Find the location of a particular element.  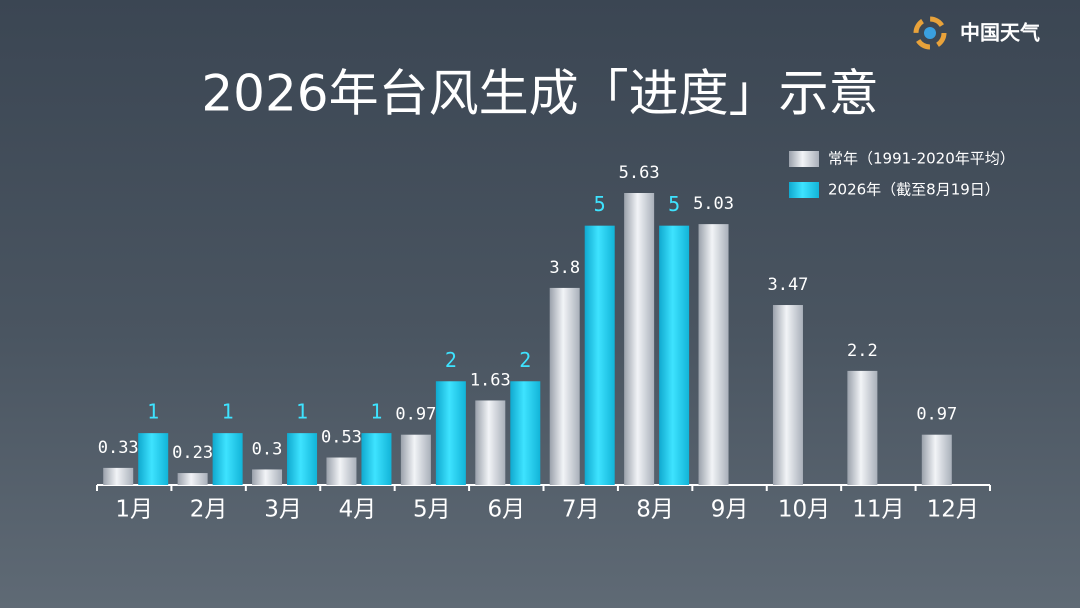

x-tick-label: 10月 is located at coordinates (804, 510).